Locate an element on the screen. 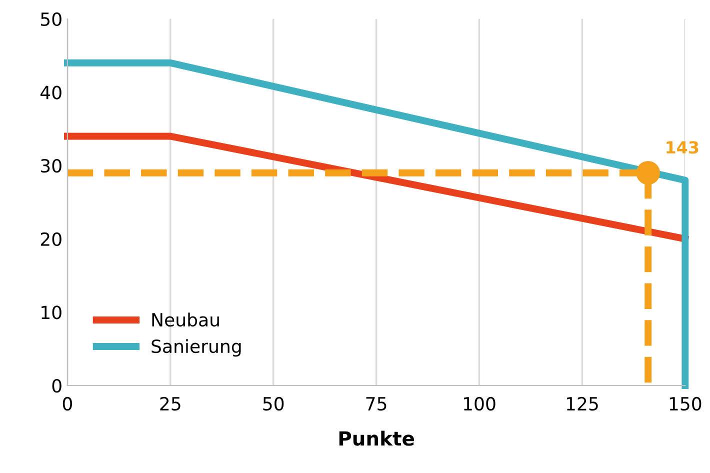 Image resolution: width=710 pixels, height=473 pixels. x-tick-label: 125 is located at coordinates (582, 403).